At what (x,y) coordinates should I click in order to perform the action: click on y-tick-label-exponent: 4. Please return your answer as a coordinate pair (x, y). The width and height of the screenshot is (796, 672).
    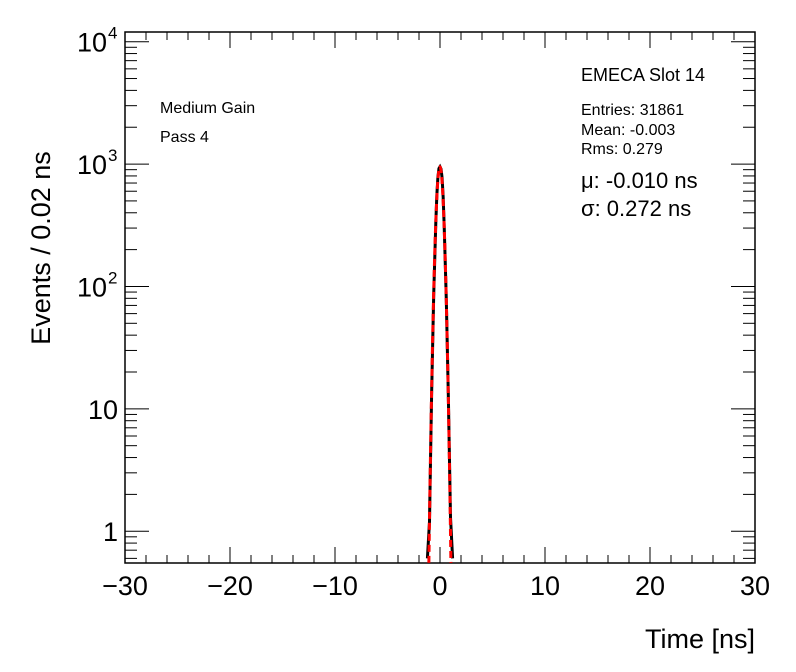
    Looking at the image, I should click on (112, 33).